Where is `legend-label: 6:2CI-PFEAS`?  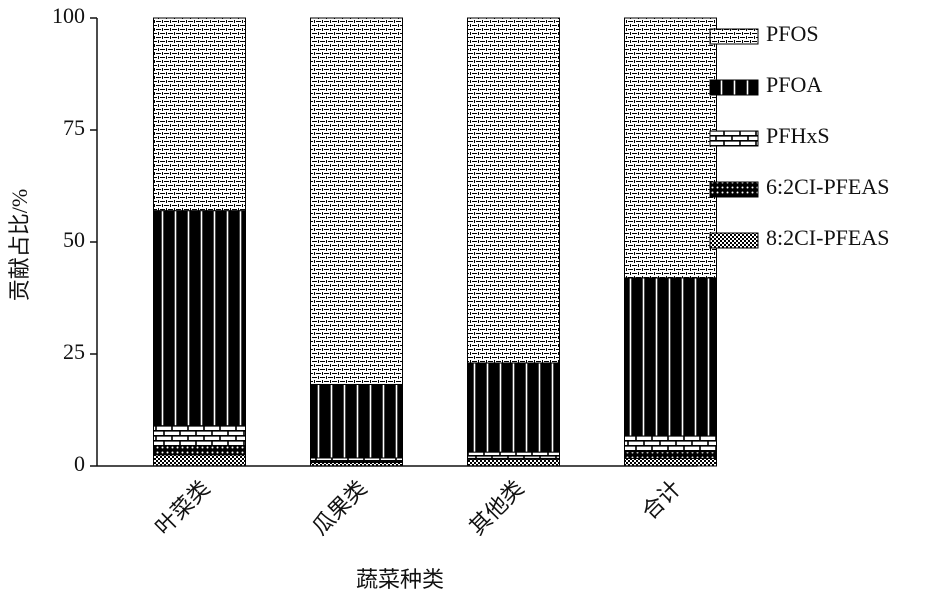 legend-label: 6:2CI-PFEAS is located at coordinates (827, 186).